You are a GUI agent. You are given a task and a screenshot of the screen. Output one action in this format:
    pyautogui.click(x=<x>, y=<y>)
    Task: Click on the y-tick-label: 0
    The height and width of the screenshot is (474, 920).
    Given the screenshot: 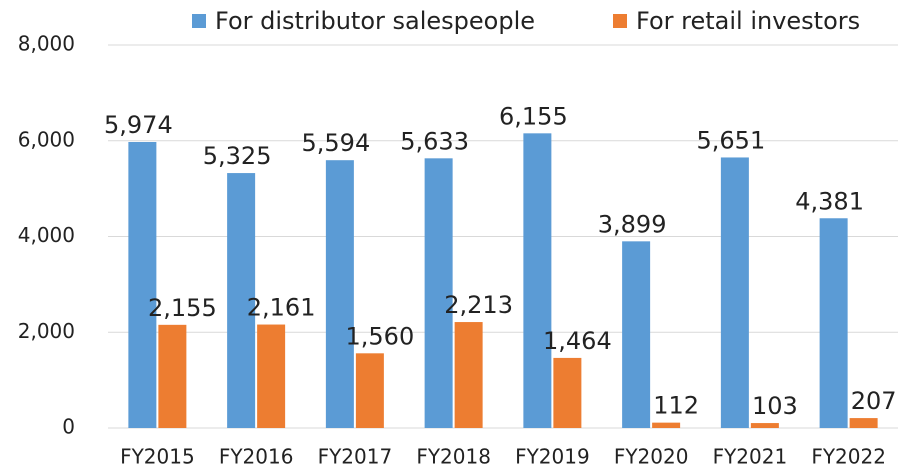 What is the action you would take?
    pyautogui.click(x=68, y=427)
    